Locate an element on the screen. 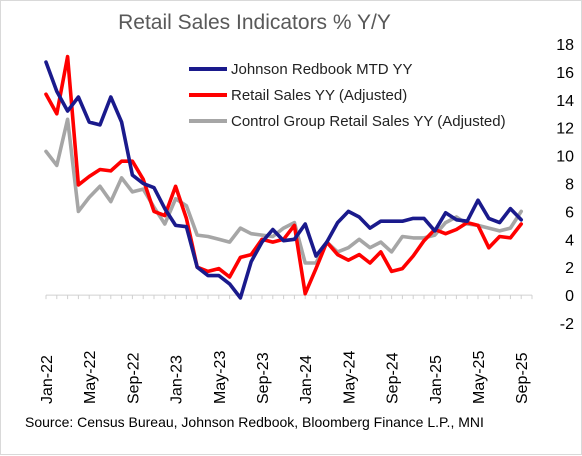 The image size is (582, 456). legend-label: Retail Sales YY (Adjusted) is located at coordinates (319, 95).